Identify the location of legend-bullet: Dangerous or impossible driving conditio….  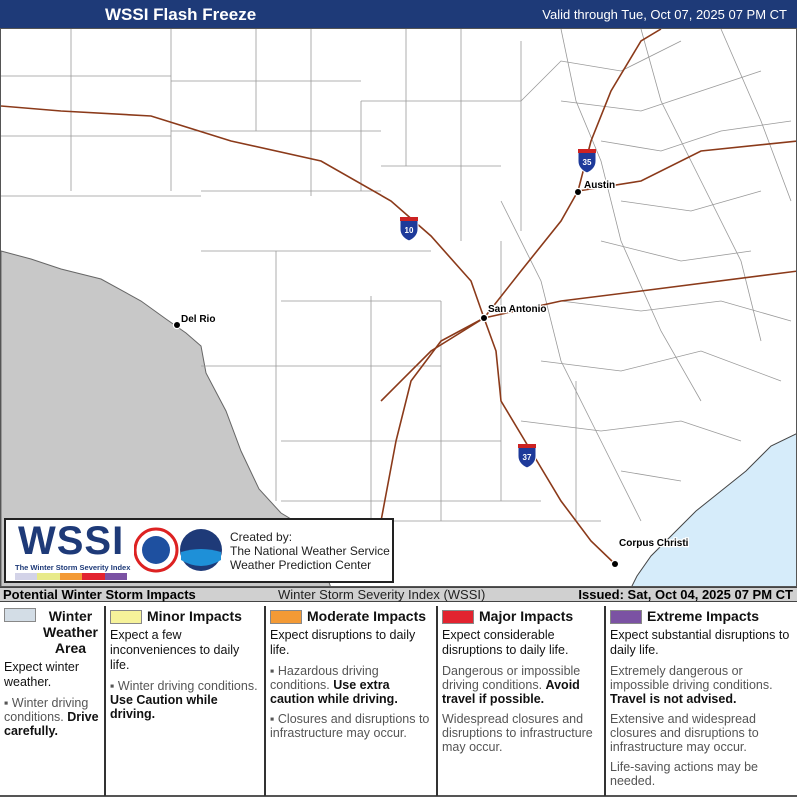
(511, 685).